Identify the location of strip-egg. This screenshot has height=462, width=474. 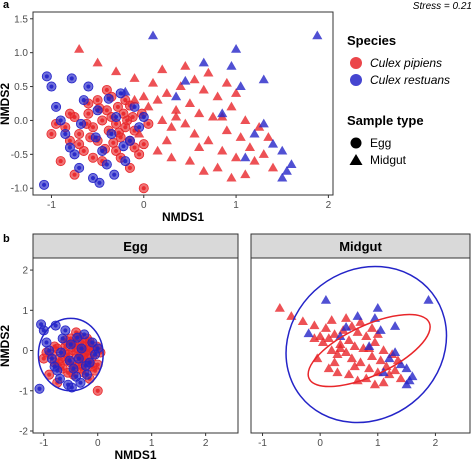
(135, 246).